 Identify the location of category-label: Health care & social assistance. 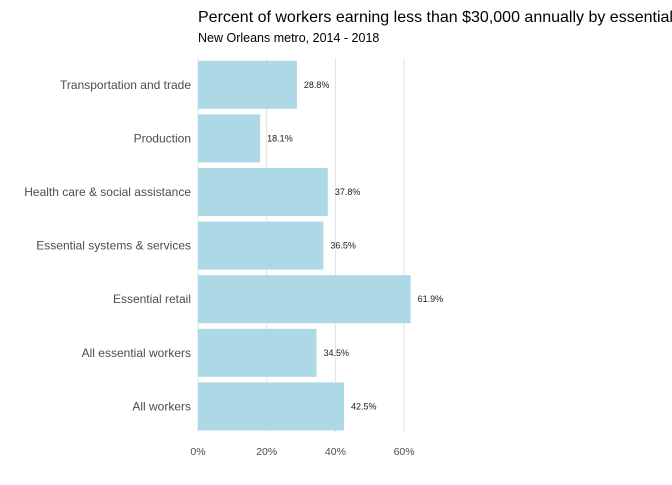
(107, 192).